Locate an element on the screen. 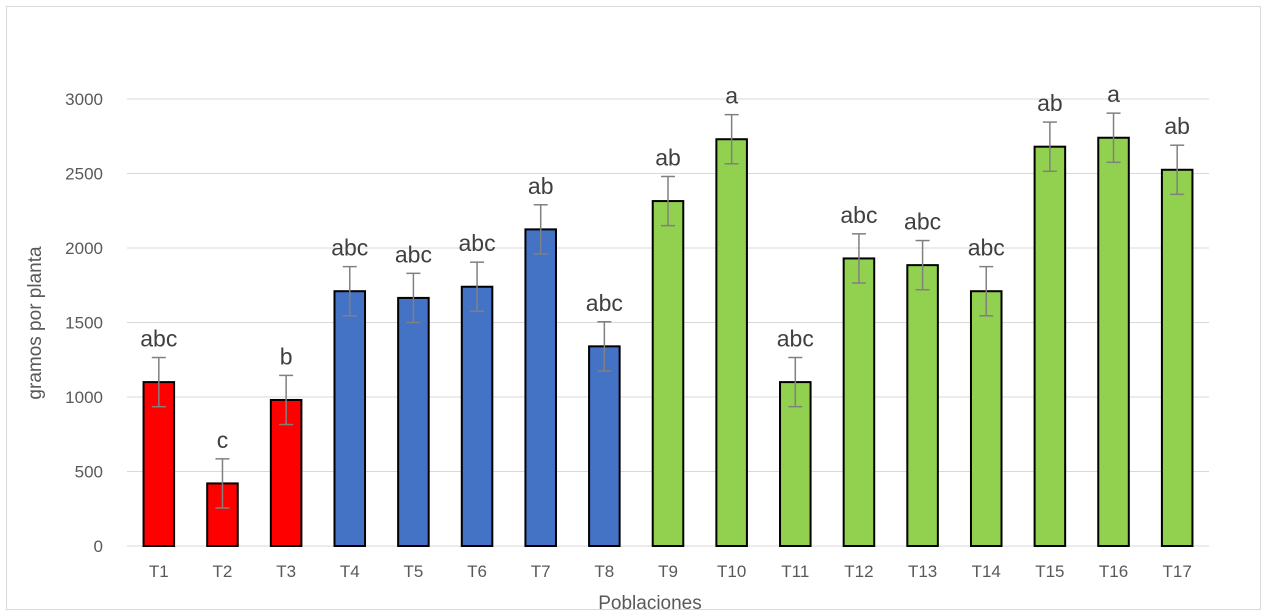 The height and width of the screenshot is (615, 1269). x-tick-label: T16 is located at coordinates (1113, 571).